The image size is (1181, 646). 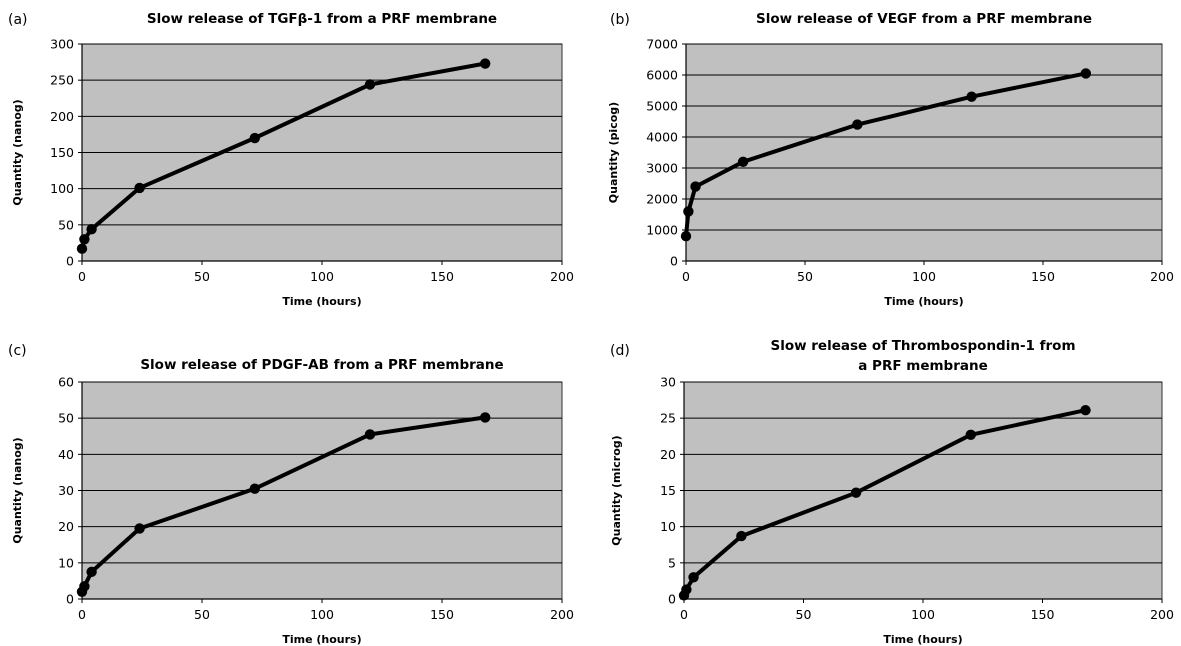 I want to click on y-axis-title: Quantity (picog), so click(x=613, y=152).